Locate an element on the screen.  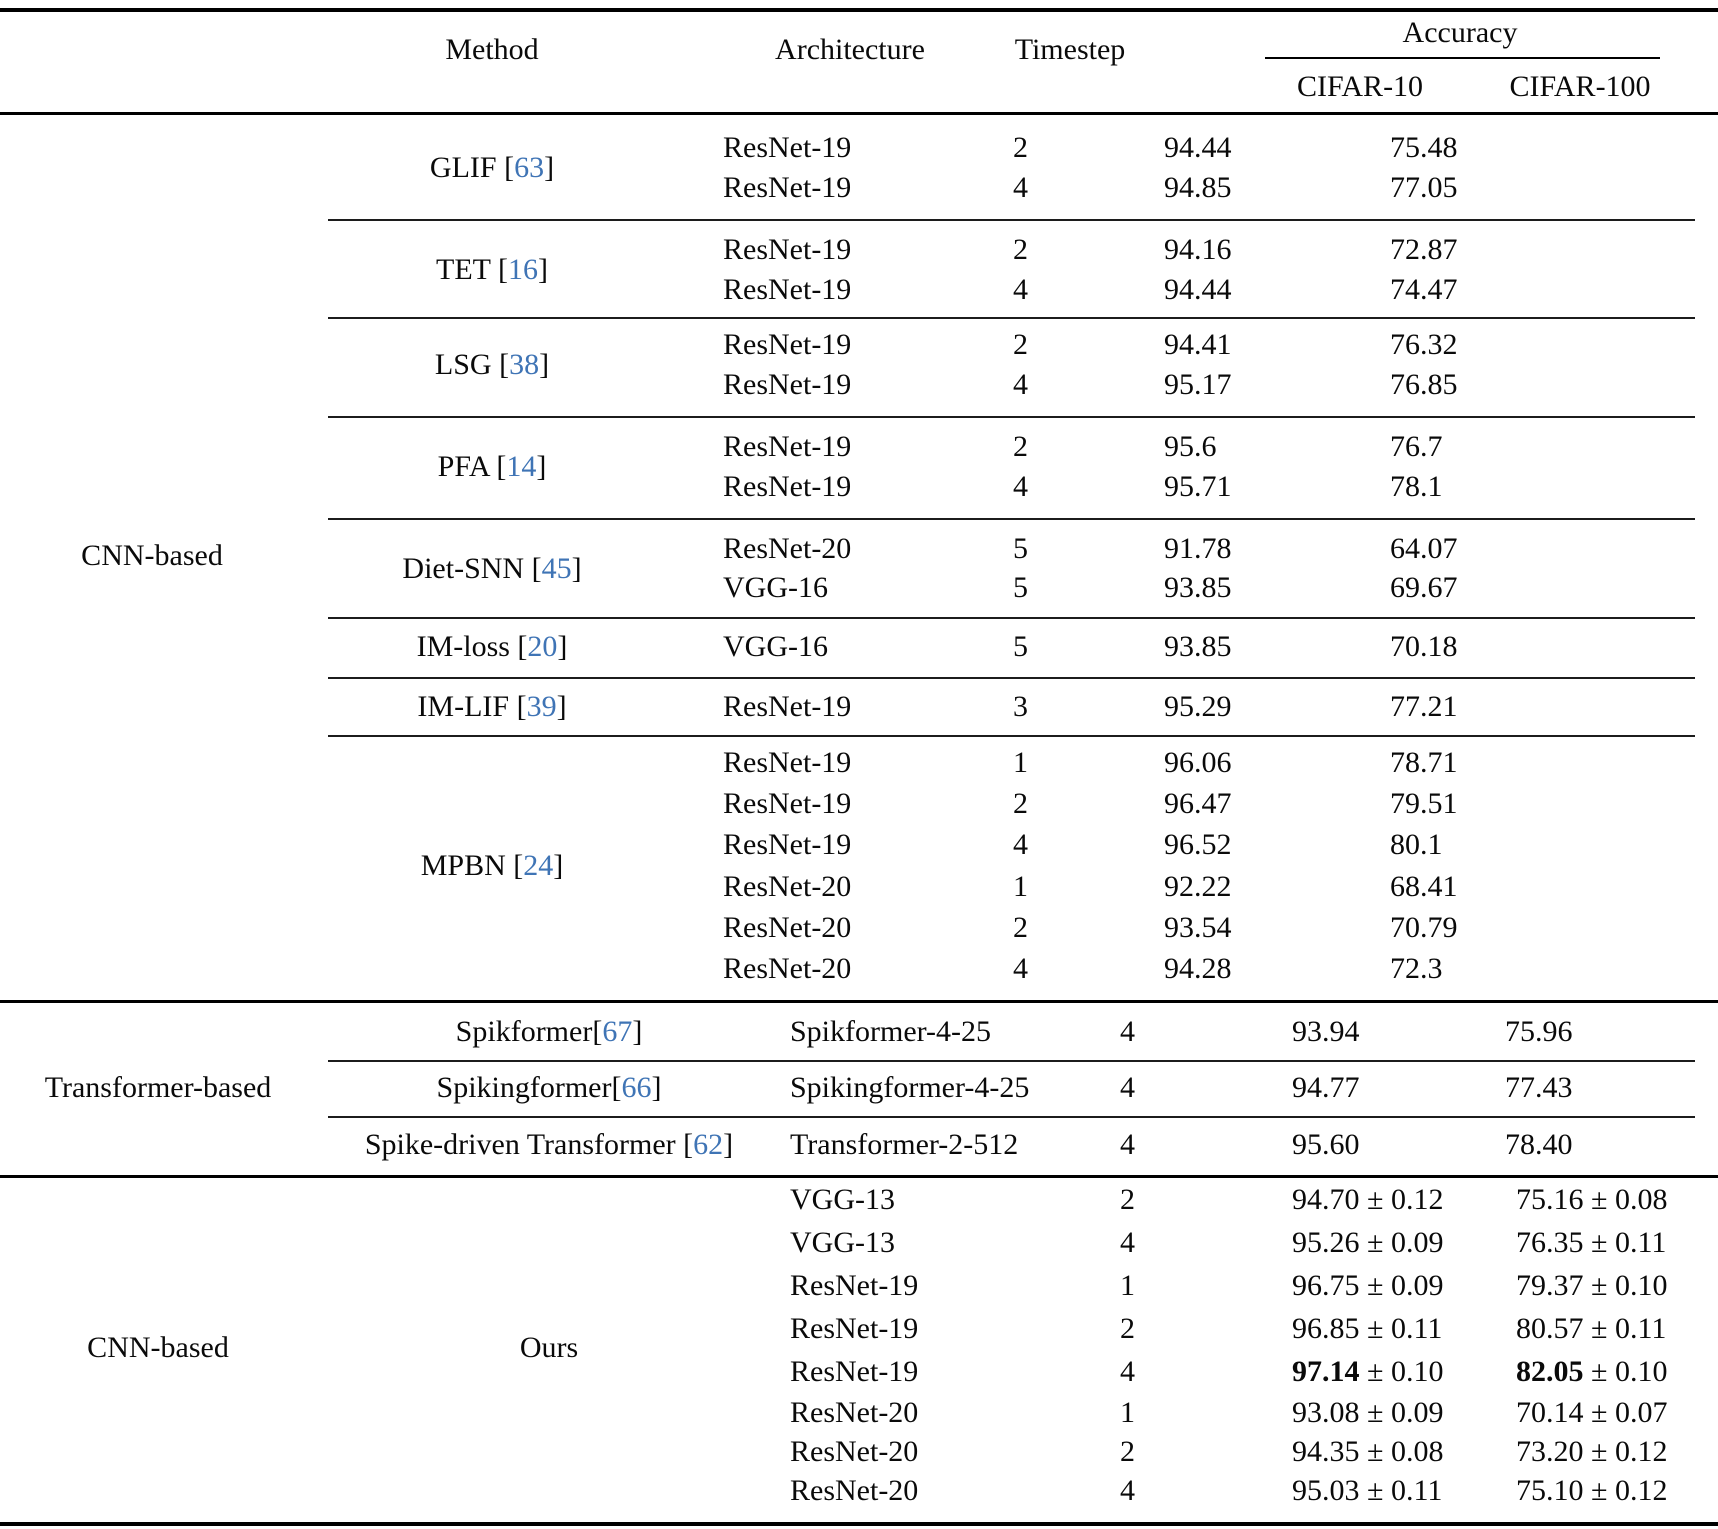
accuracy-value: 78.40 is located at coordinates (1539, 1144).